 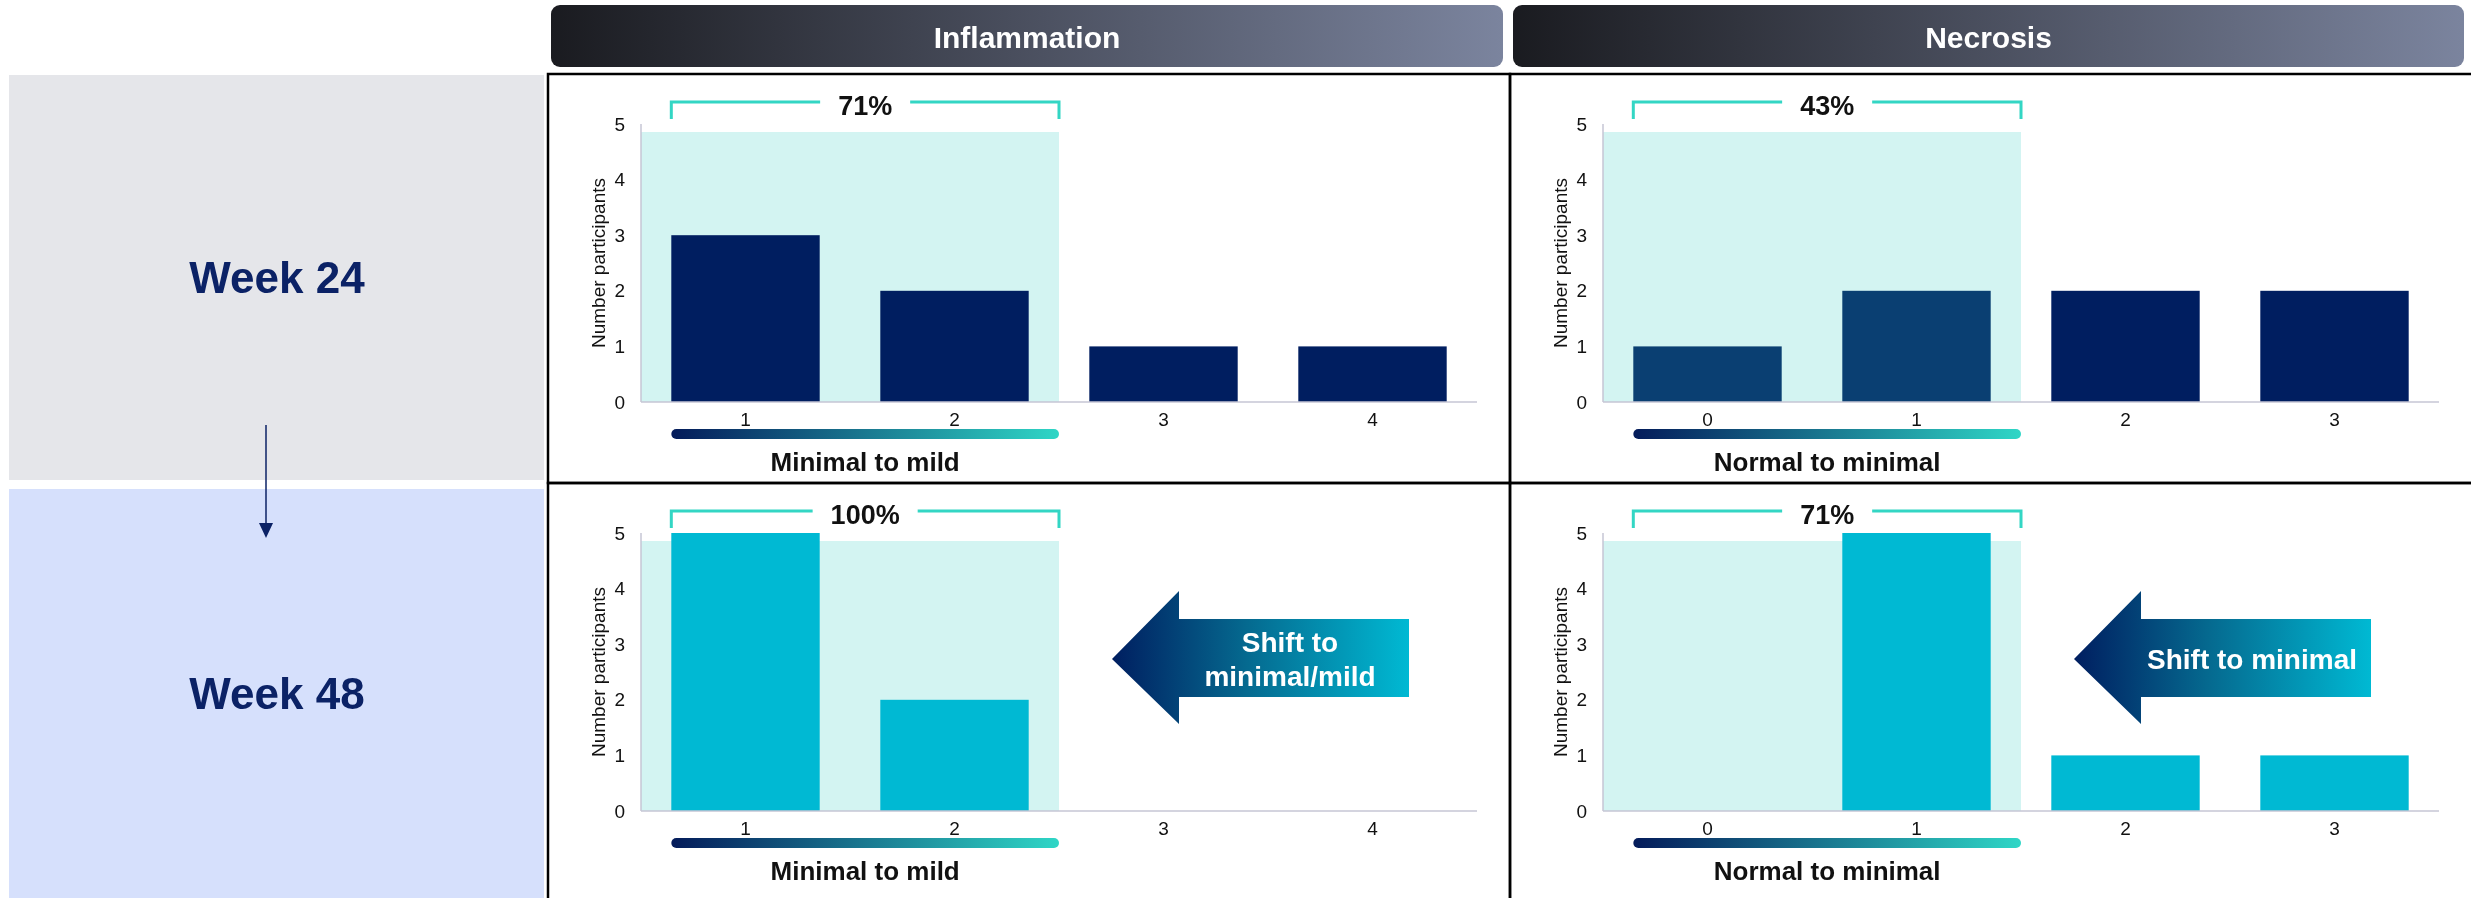 What do you see at coordinates (277, 277) in the screenshot?
I see `text: Week 24` at bounding box center [277, 277].